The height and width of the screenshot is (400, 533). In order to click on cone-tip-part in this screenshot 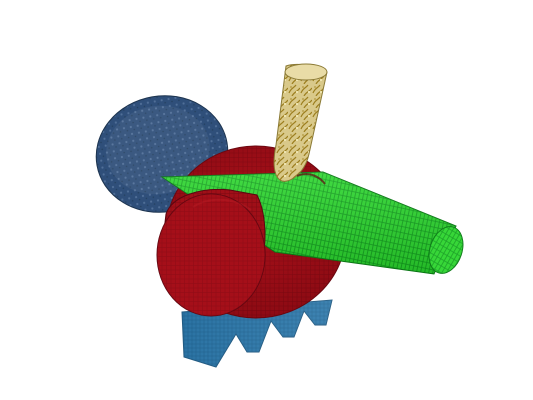, I will do `click(300, 122)`.